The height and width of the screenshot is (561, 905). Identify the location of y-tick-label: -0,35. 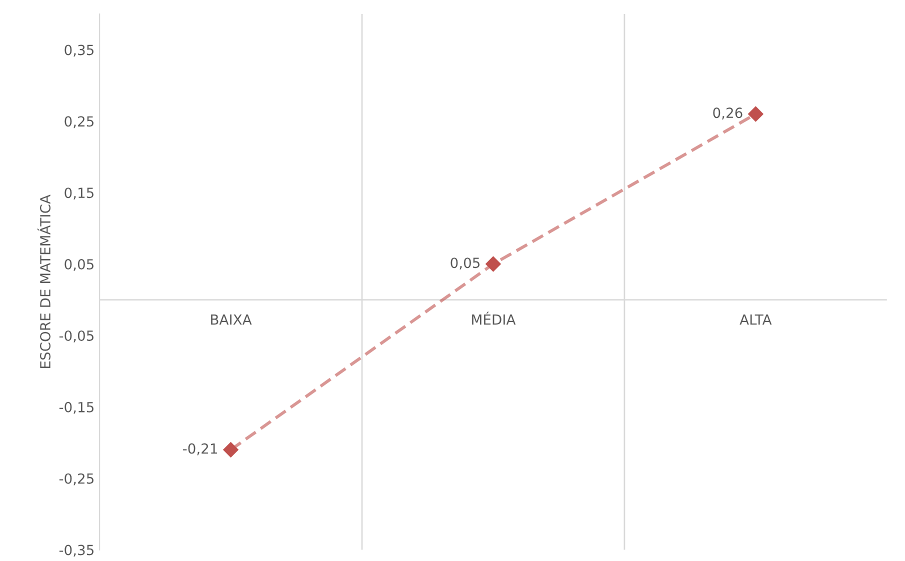
(76, 550).